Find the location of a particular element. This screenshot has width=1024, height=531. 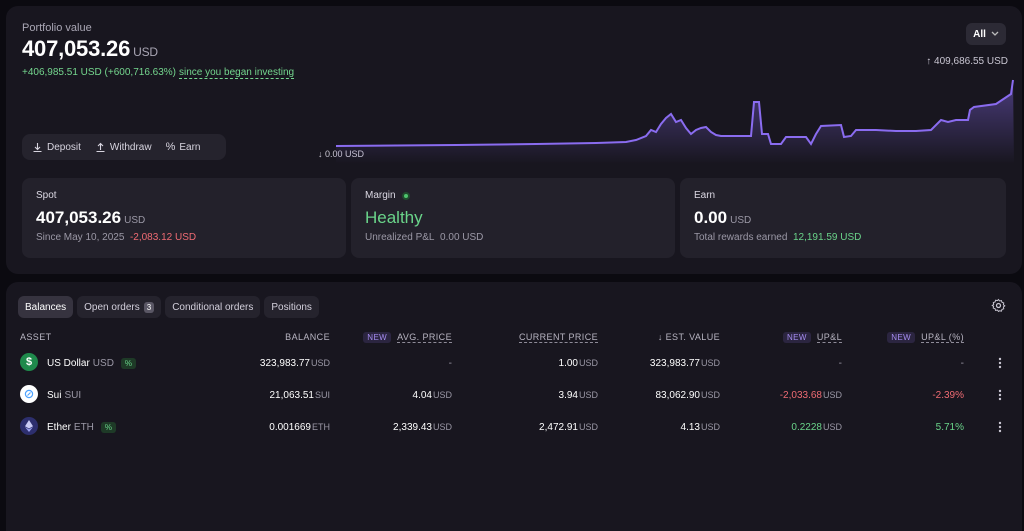

tab-open-orders: Open orders 3 is located at coordinates (119, 307).